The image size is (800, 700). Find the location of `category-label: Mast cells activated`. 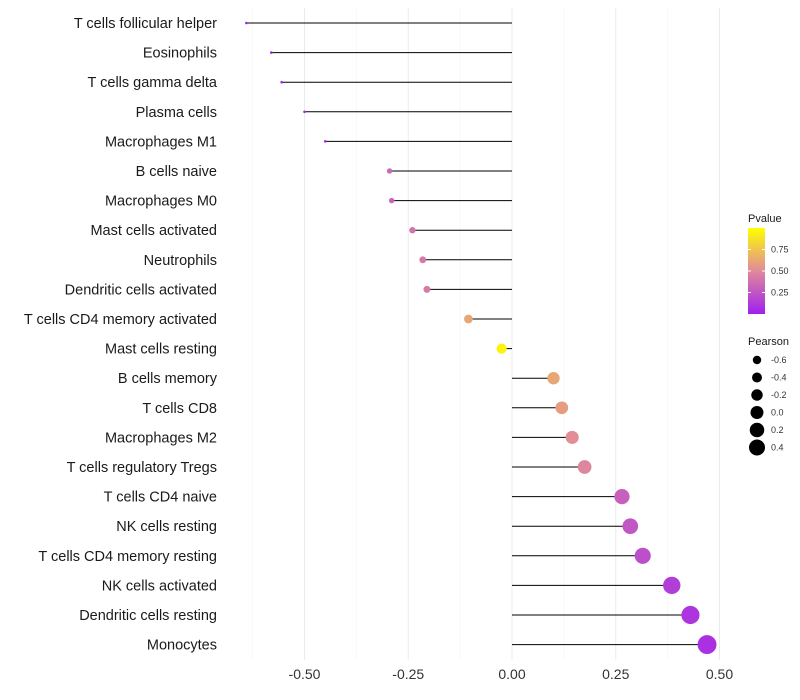

category-label: Mast cells activated is located at coordinates (153, 231).